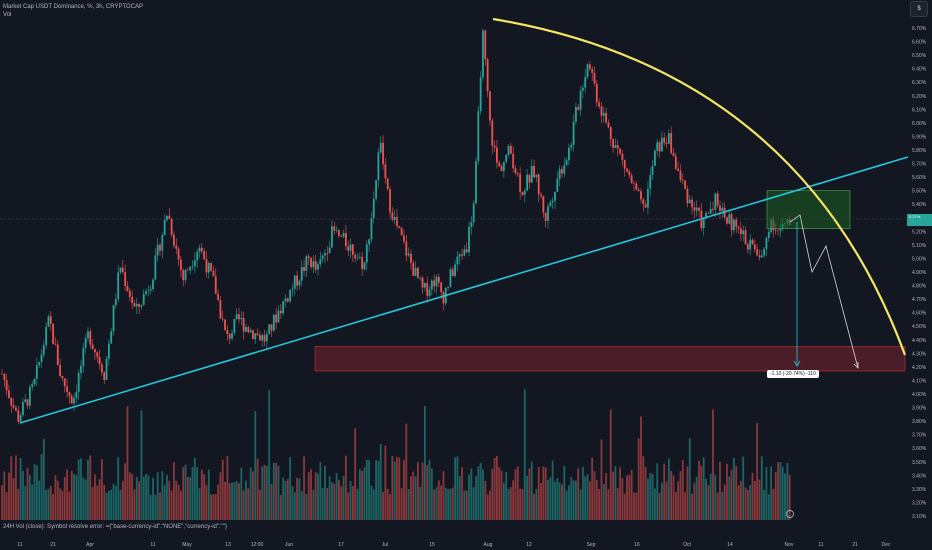 This screenshot has height=550, width=932. Describe the element at coordinates (919, 192) in the screenshot. I see `y-tick-label: 5.50%` at that location.